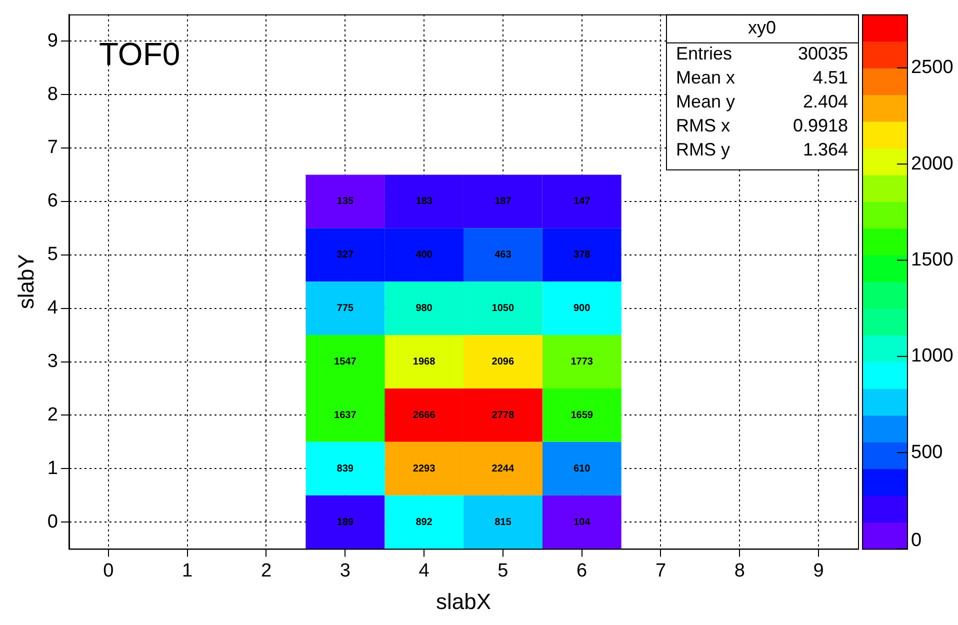 The image size is (958, 625). I want to click on data-label: 839, so click(345, 468).